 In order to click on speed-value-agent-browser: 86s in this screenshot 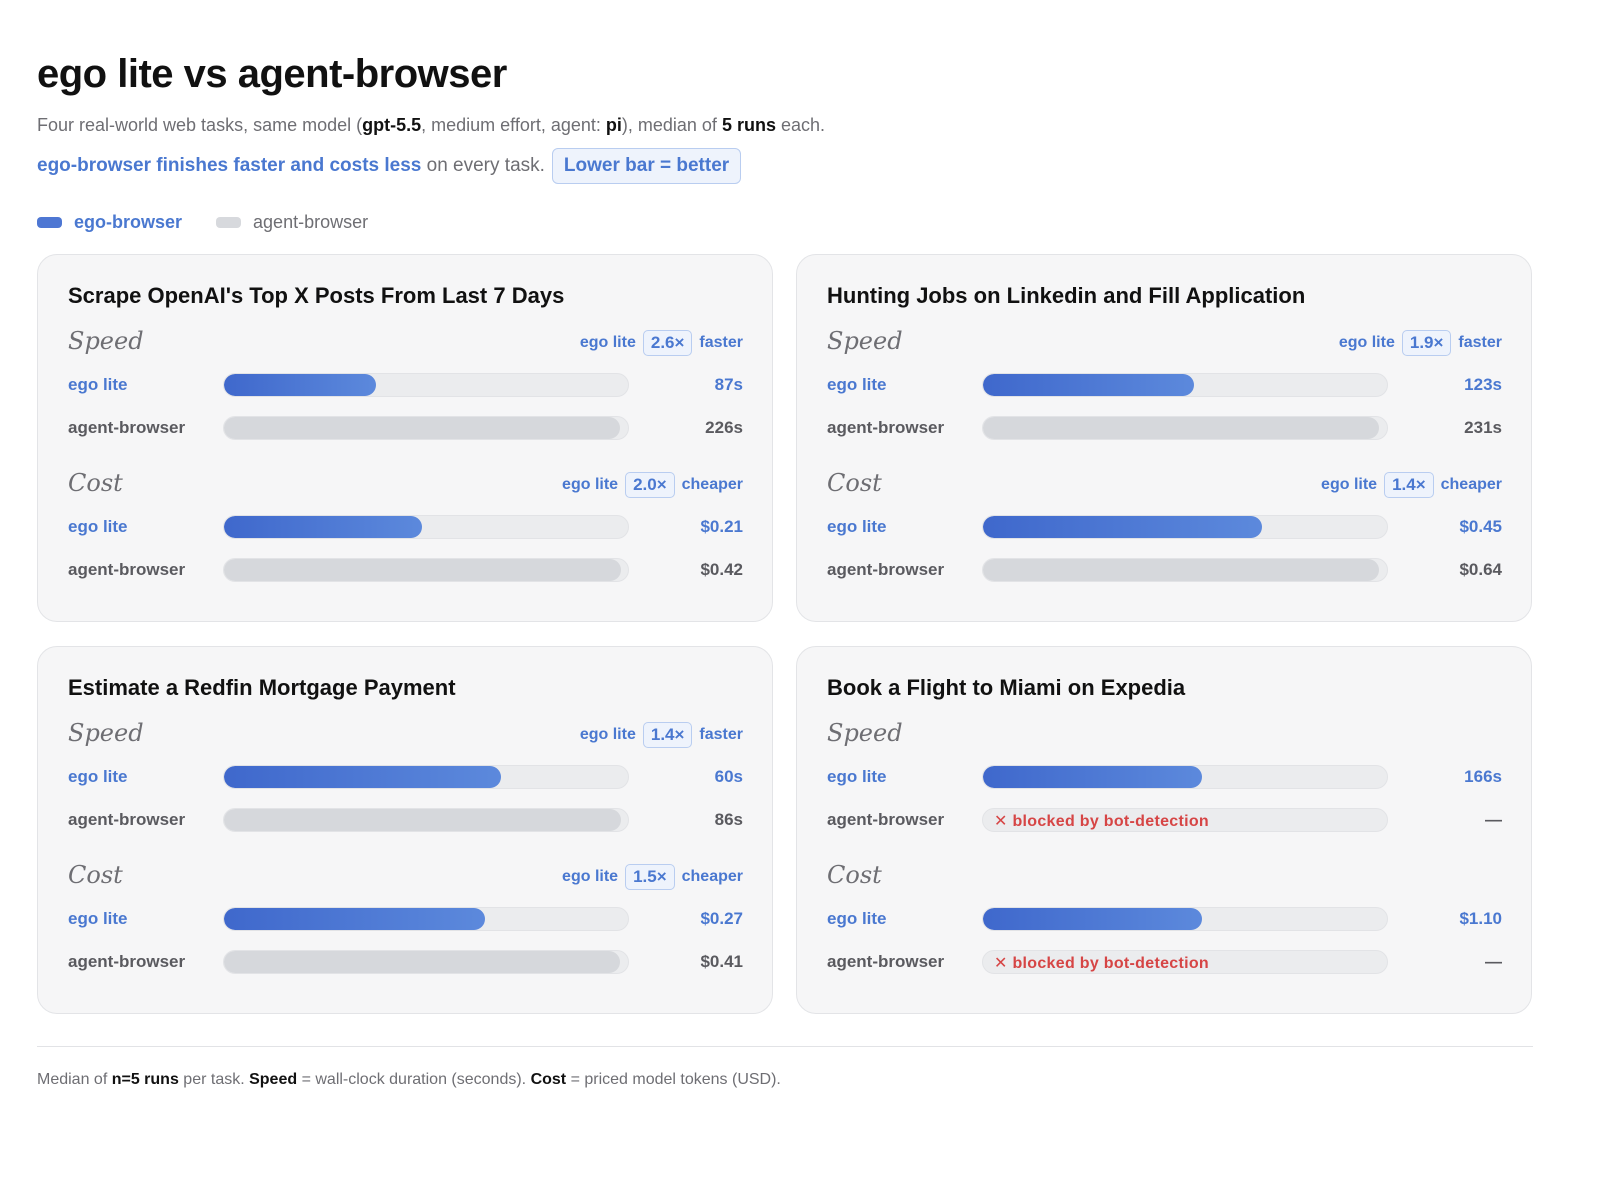, I will do `click(728, 819)`.